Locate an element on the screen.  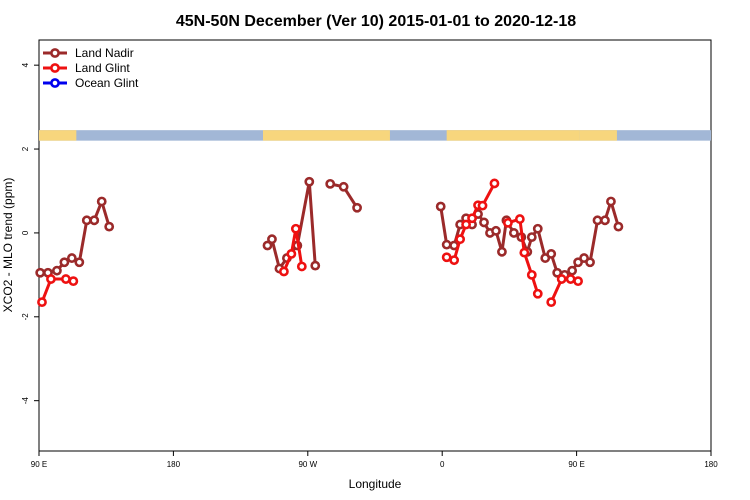
x-axis-label: Longitude is located at coordinates (375, 484).